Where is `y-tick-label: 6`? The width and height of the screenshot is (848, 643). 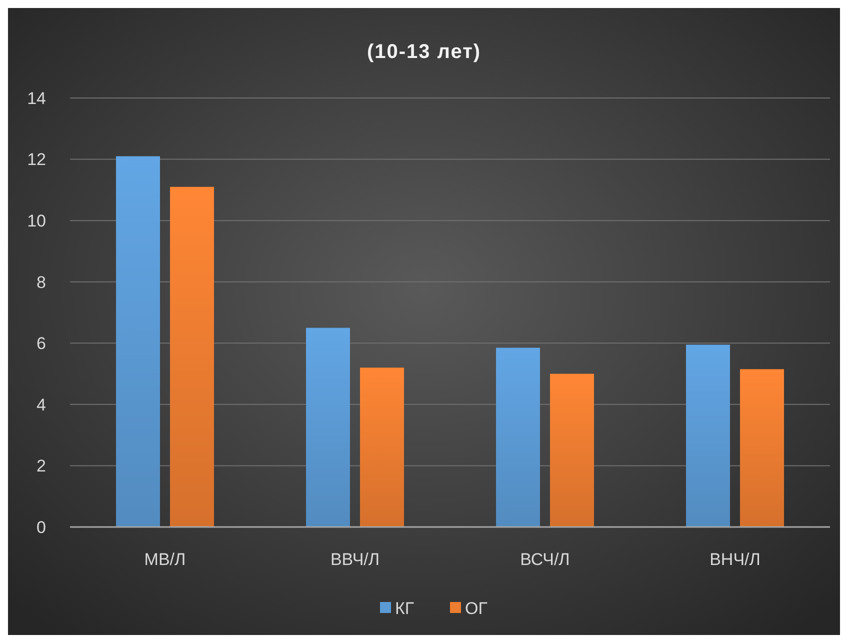 y-tick-label: 6 is located at coordinates (41, 344).